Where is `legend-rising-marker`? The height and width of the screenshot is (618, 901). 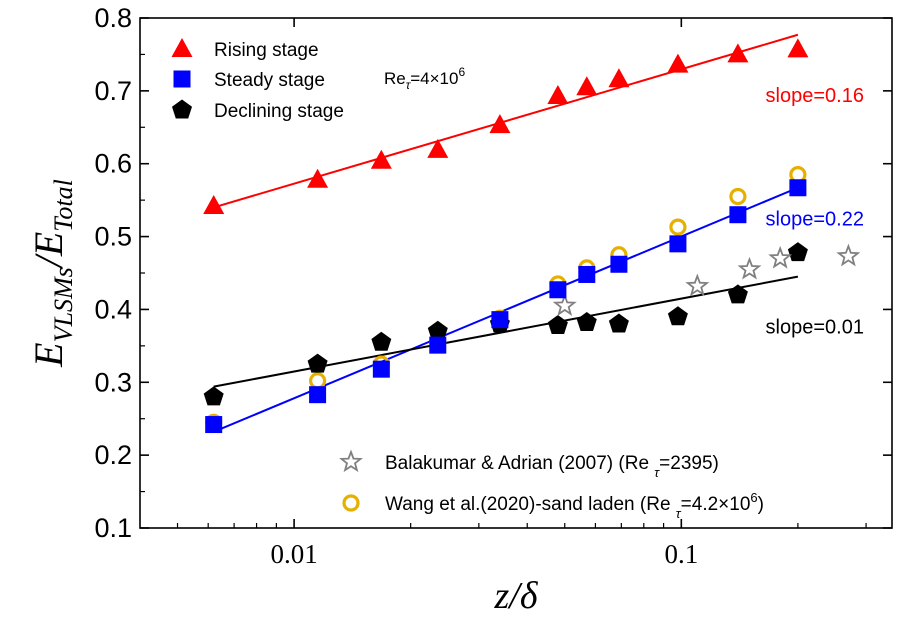 legend-rising-marker is located at coordinates (182, 47).